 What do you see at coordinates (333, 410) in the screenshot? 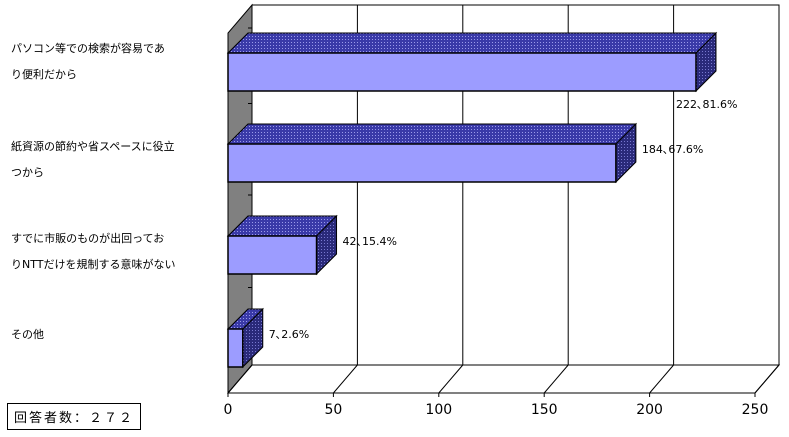
I see `x-tick-label: 50` at bounding box center [333, 410].